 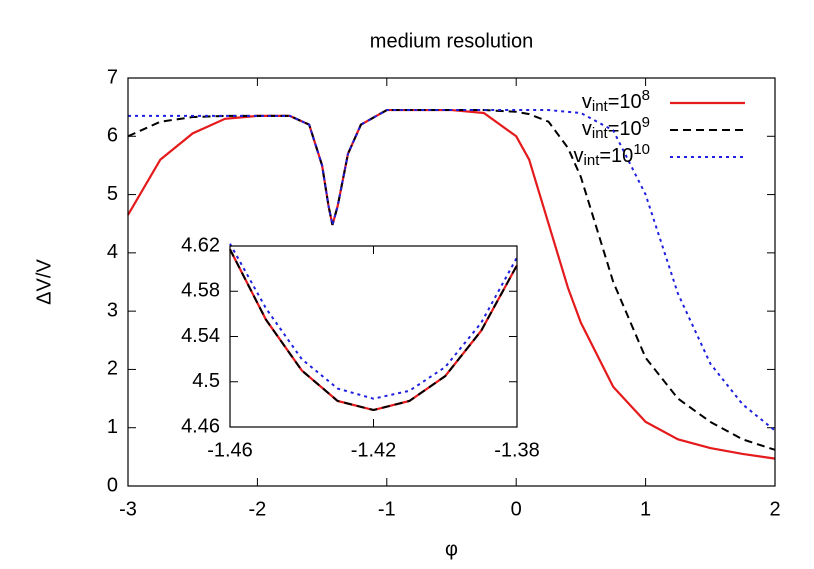 I want to click on y-tick-label: 4.46, so click(x=200, y=426).